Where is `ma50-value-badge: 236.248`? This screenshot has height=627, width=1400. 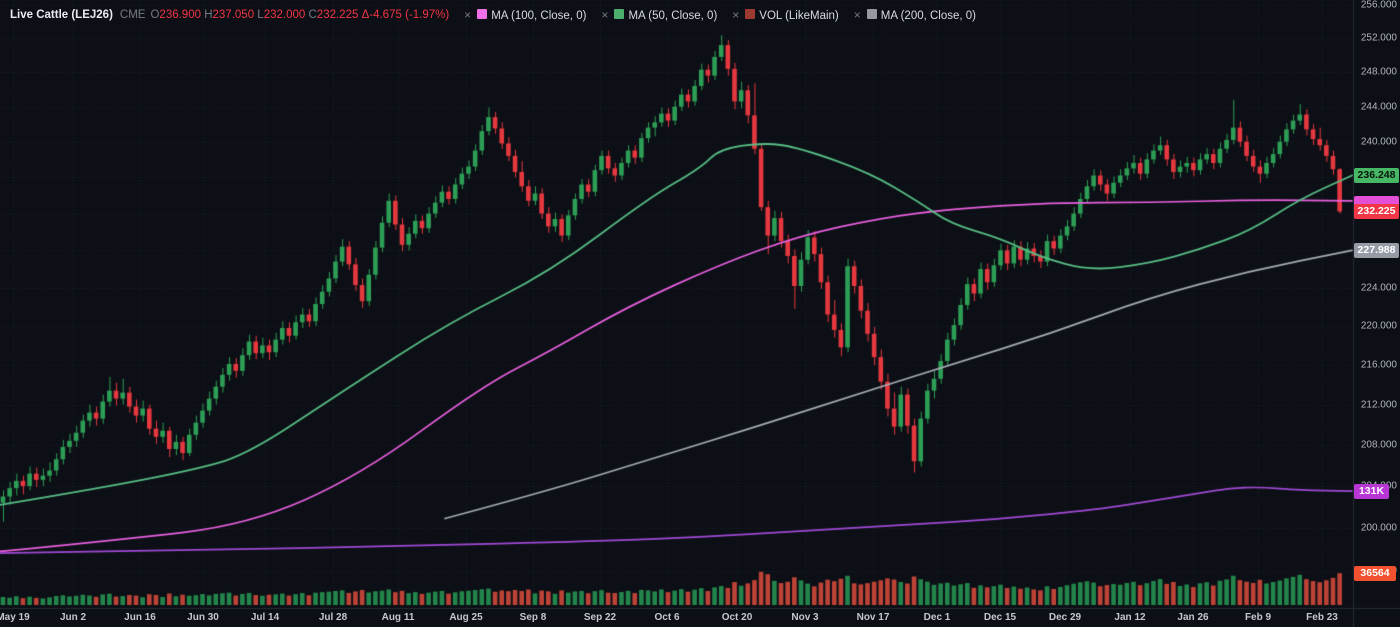 ma50-value-badge: 236.248 is located at coordinates (1376, 175).